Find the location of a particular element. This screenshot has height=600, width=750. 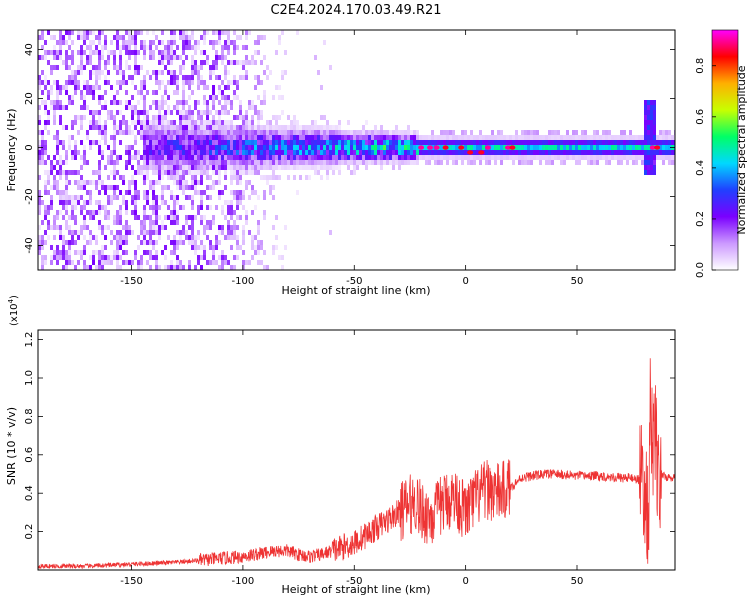

spectrogram-x-axis-label: Height of straight line (km) is located at coordinates (355, 290).